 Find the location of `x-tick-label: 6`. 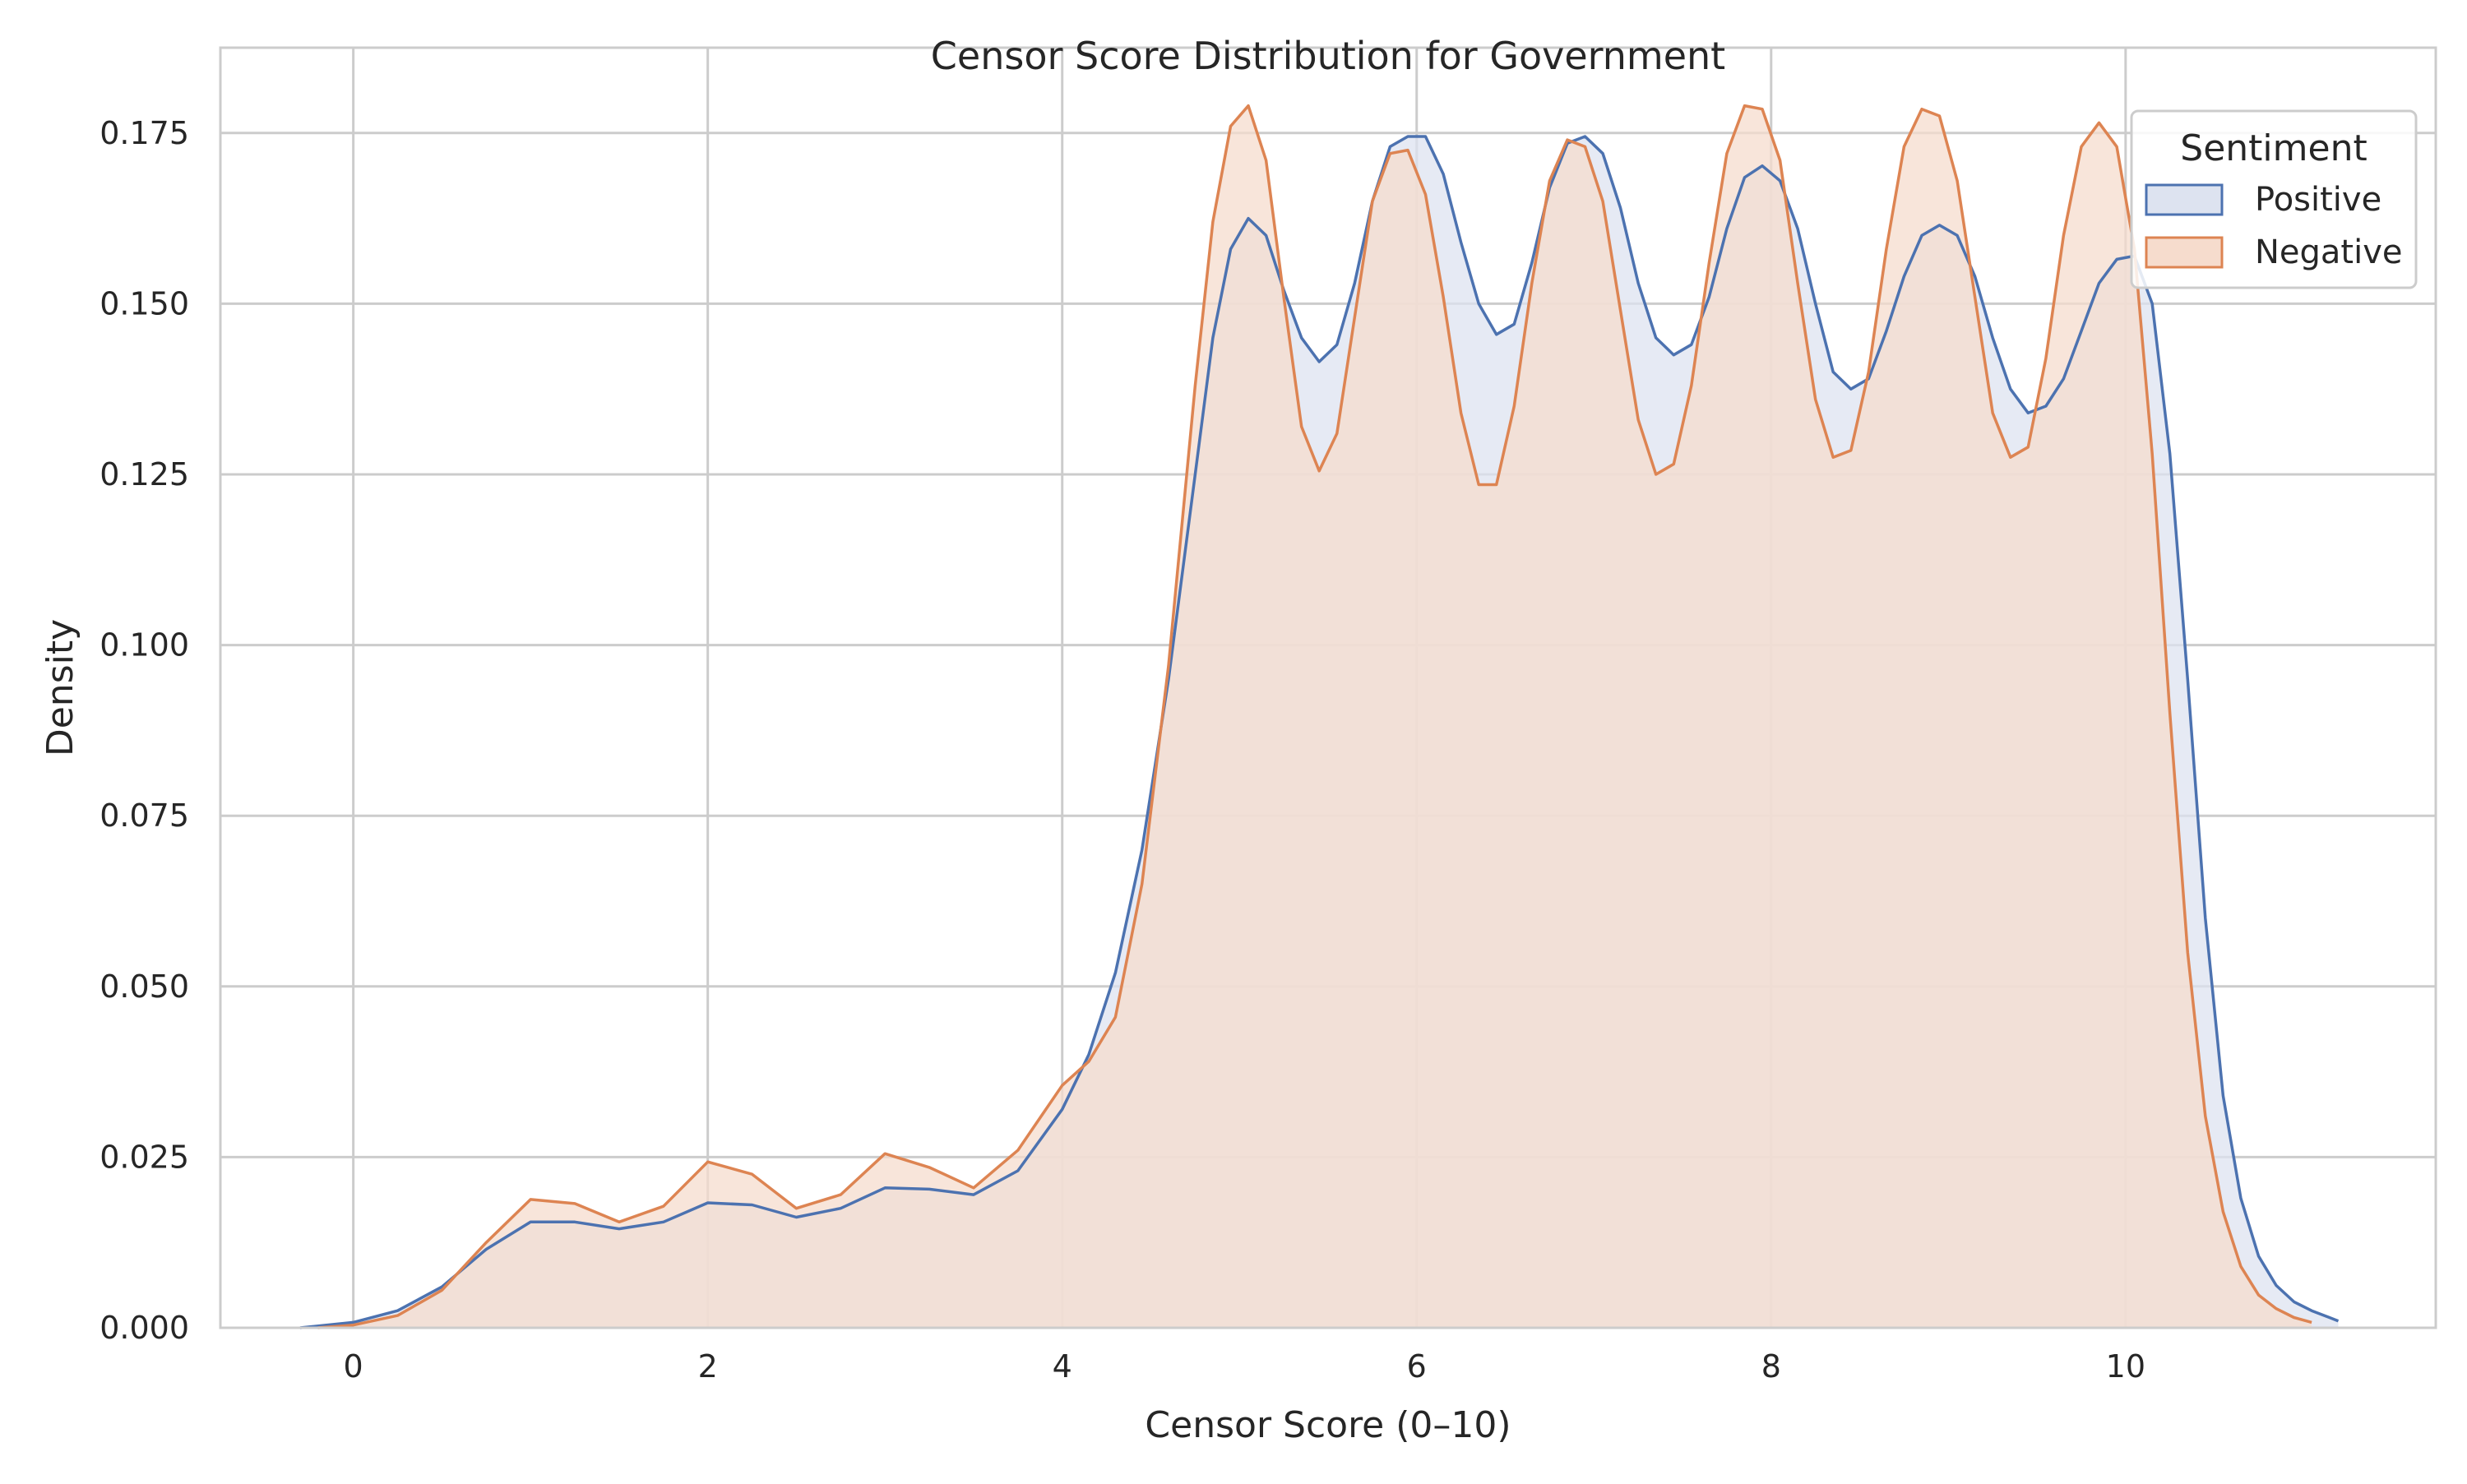

x-tick-label: 6 is located at coordinates (1417, 1366).